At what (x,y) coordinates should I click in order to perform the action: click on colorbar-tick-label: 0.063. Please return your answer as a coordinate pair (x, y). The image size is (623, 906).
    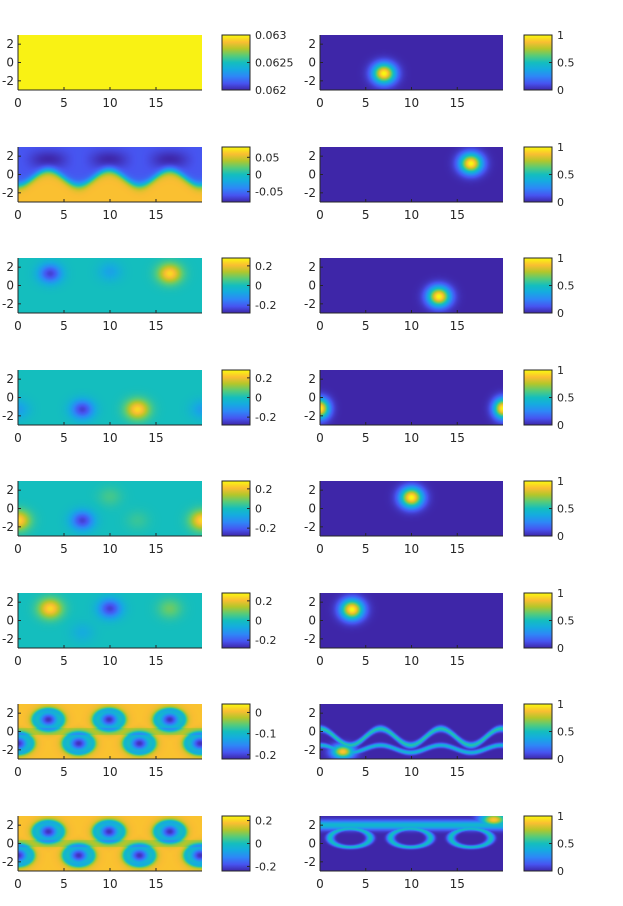
    Looking at the image, I should click on (271, 35).